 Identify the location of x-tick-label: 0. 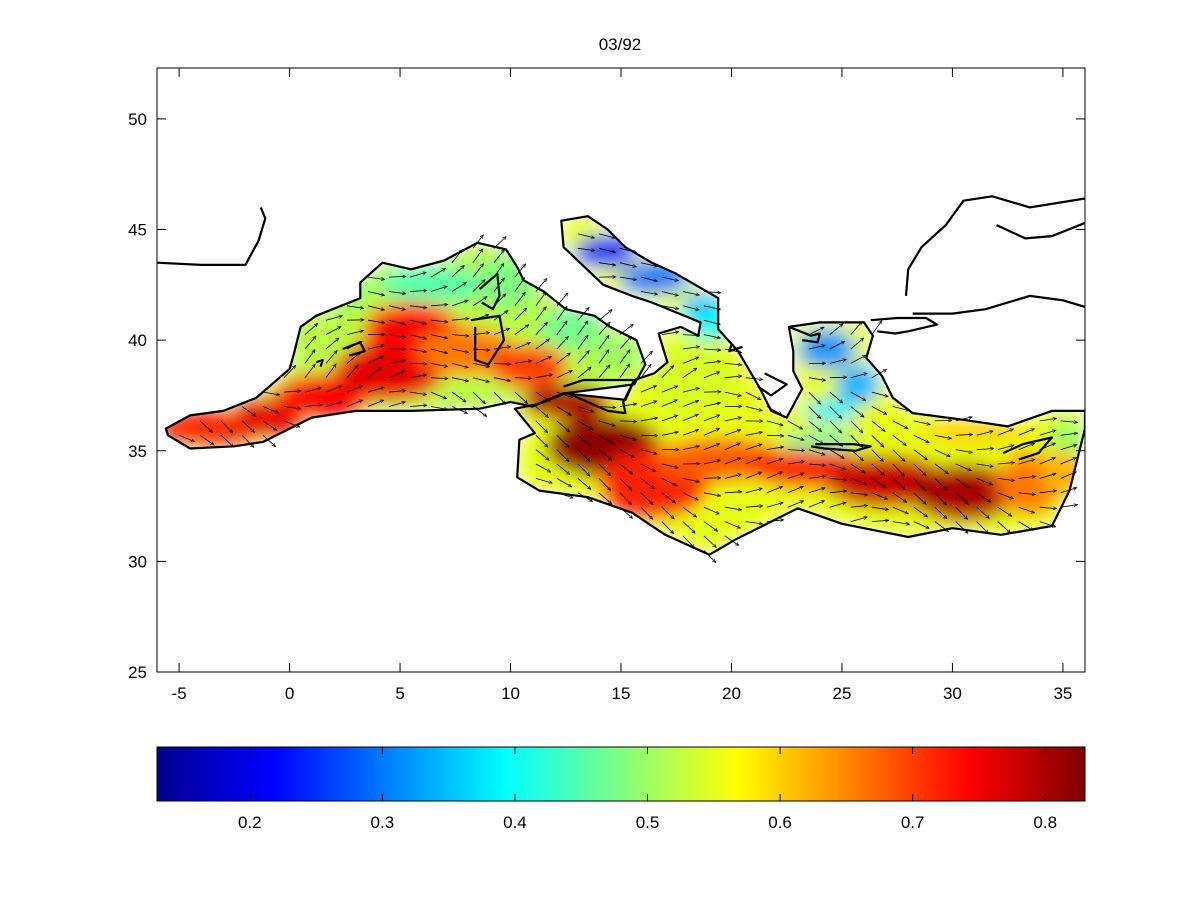
(289, 693).